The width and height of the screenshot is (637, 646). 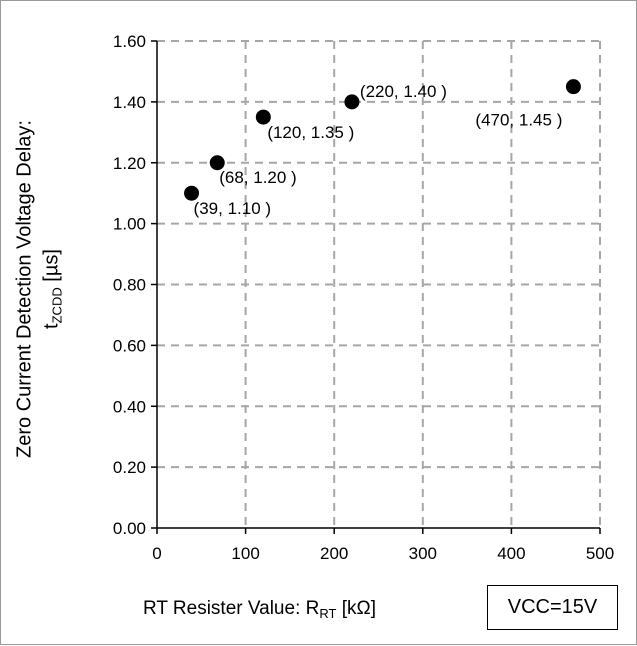 What do you see at coordinates (233, 208) in the screenshot?
I see `data-label: (39, 1.10 )` at bounding box center [233, 208].